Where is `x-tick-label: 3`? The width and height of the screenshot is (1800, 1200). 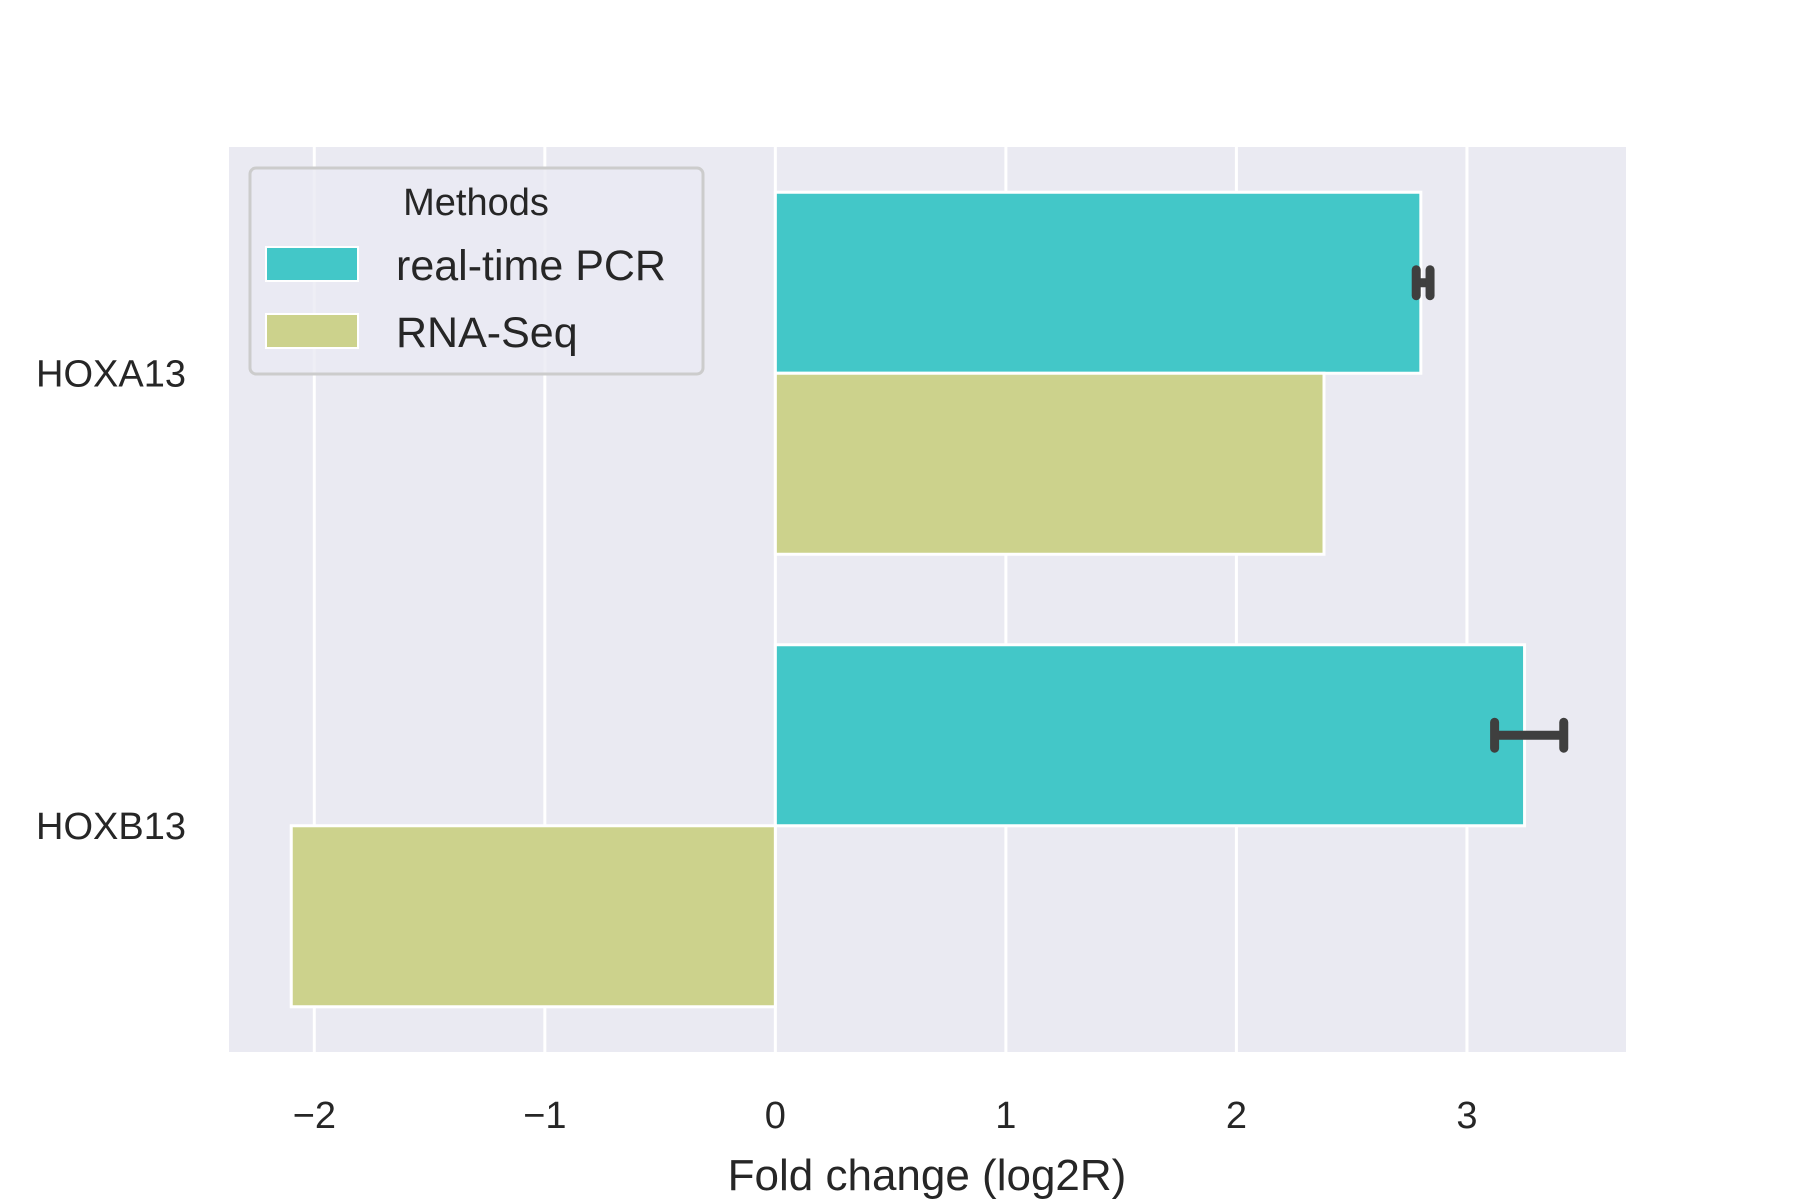 x-tick-label: 3 is located at coordinates (1466, 1116).